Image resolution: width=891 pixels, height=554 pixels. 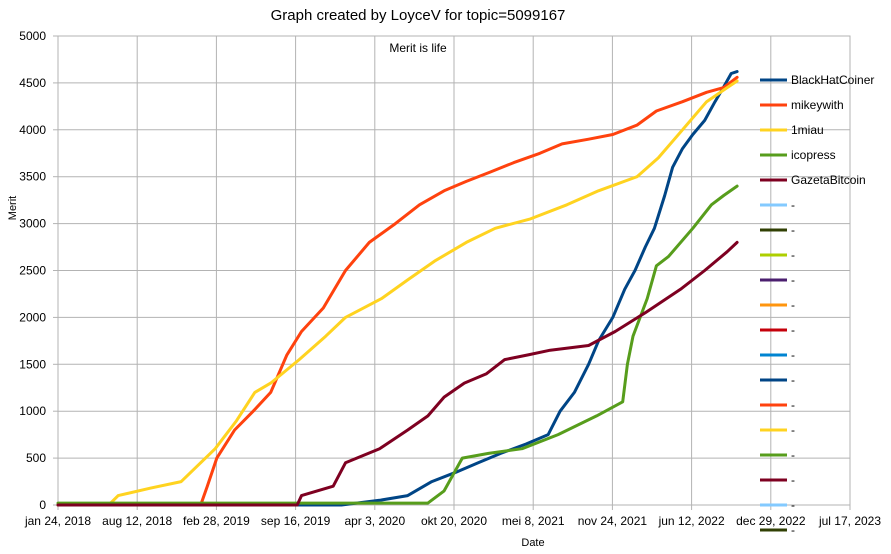 I want to click on y-tick-label: 2500, so click(x=32, y=271).